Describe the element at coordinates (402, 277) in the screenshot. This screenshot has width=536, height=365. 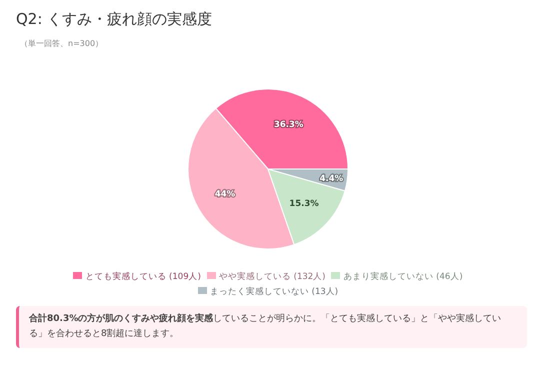
I see `legend-label: あまり実感していない (46人)` at that location.